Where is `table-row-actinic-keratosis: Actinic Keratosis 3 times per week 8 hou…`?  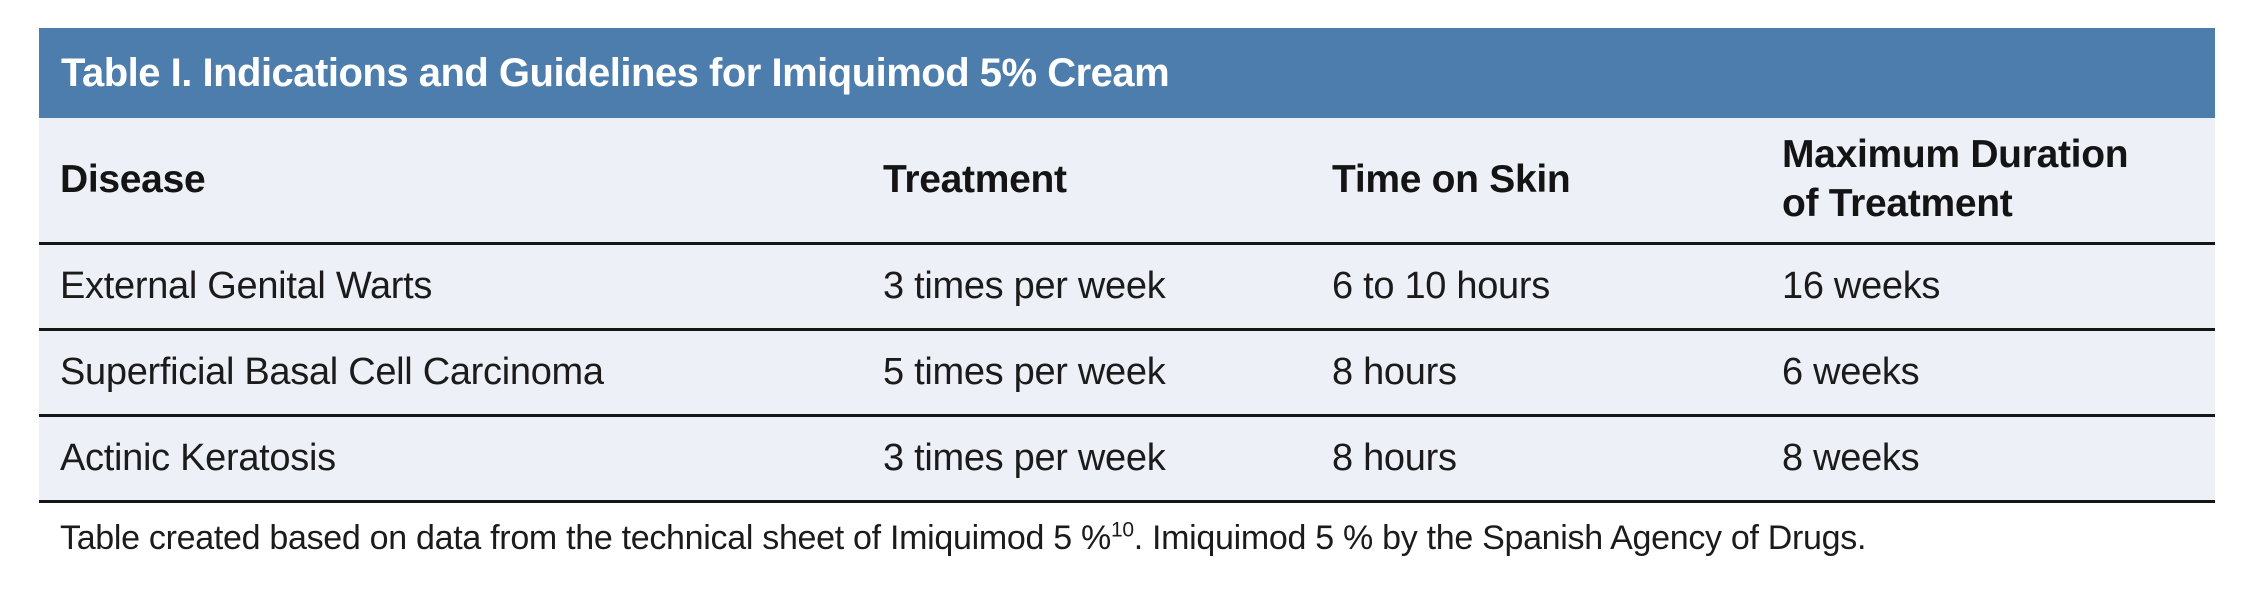
table-row-actinic-keratosis: Actinic Keratosis 3 times per week 8 hou… is located at coordinates (1127, 459).